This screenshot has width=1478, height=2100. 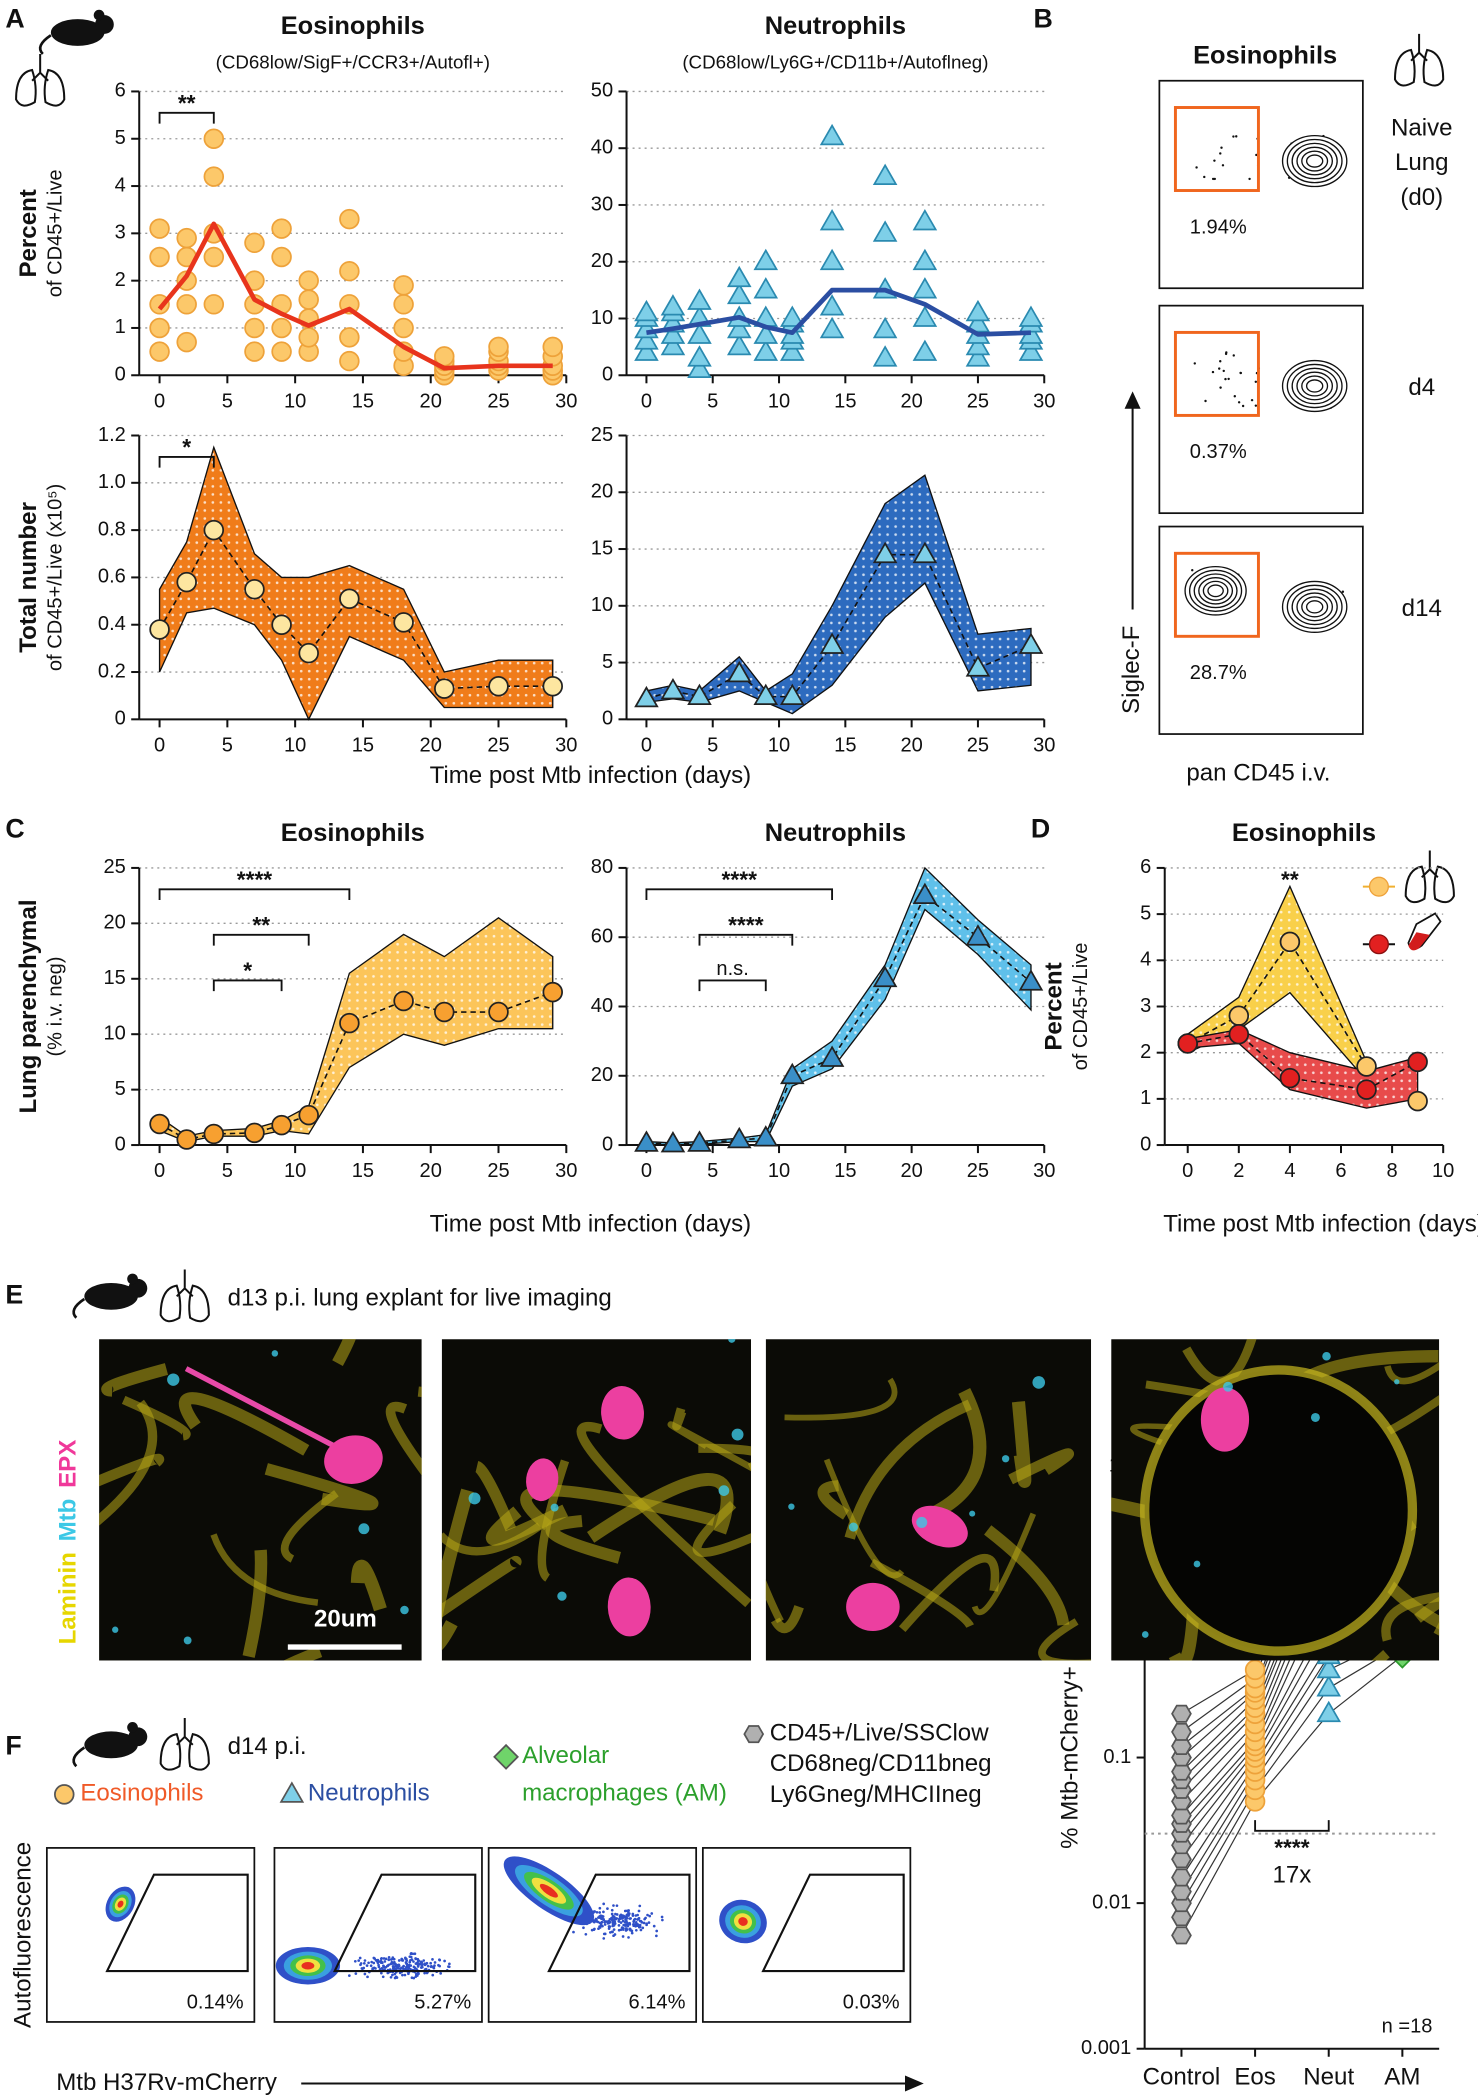 What do you see at coordinates (159, 745) in the screenshot?
I see `x-tick-label: 0` at bounding box center [159, 745].